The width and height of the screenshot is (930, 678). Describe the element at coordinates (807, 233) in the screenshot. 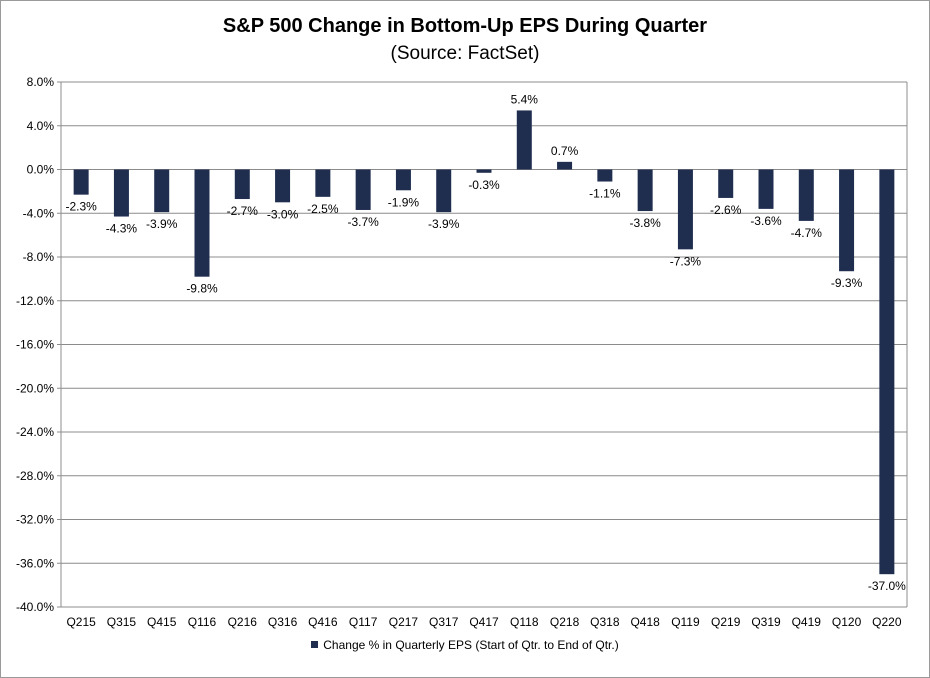

I see `data-label: -4.7%` at that location.